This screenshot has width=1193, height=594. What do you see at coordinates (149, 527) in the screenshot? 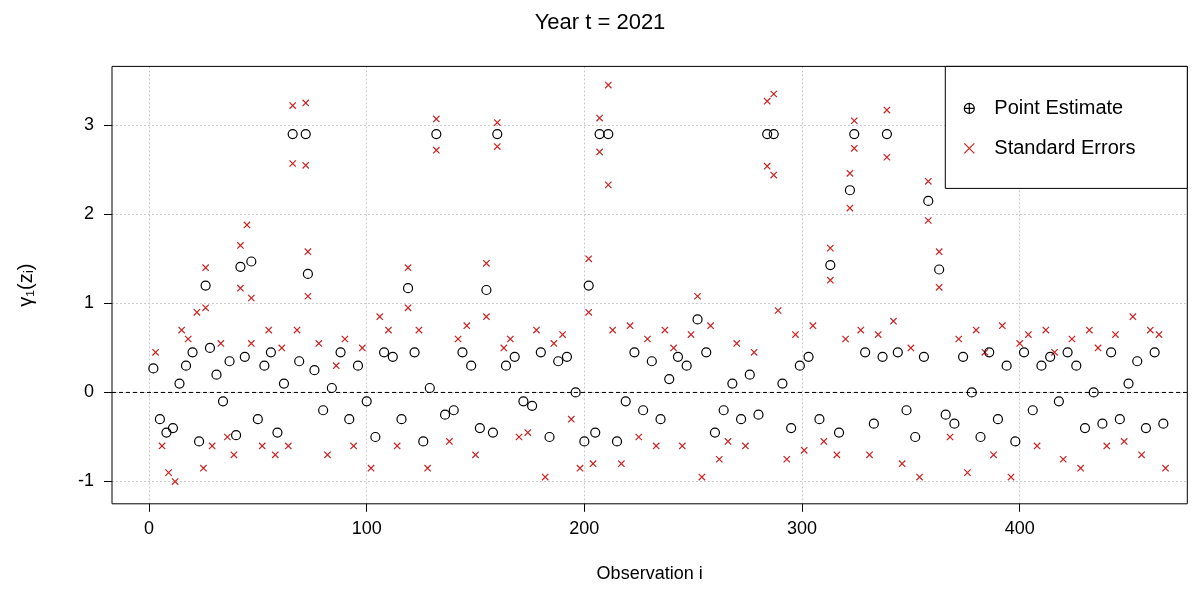
I see `x-tick-label: 0` at bounding box center [149, 527].